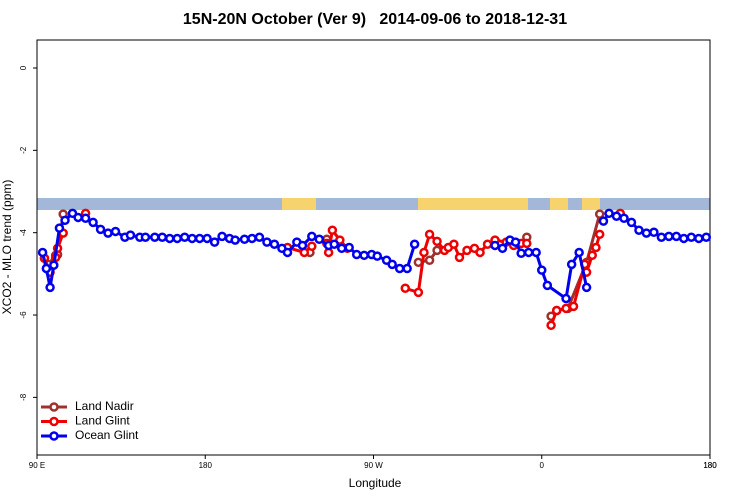  Describe the element at coordinates (7, 247) in the screenshot. I see `y-axis-label: XCO2 - MLO trend (ppm)` at that location.